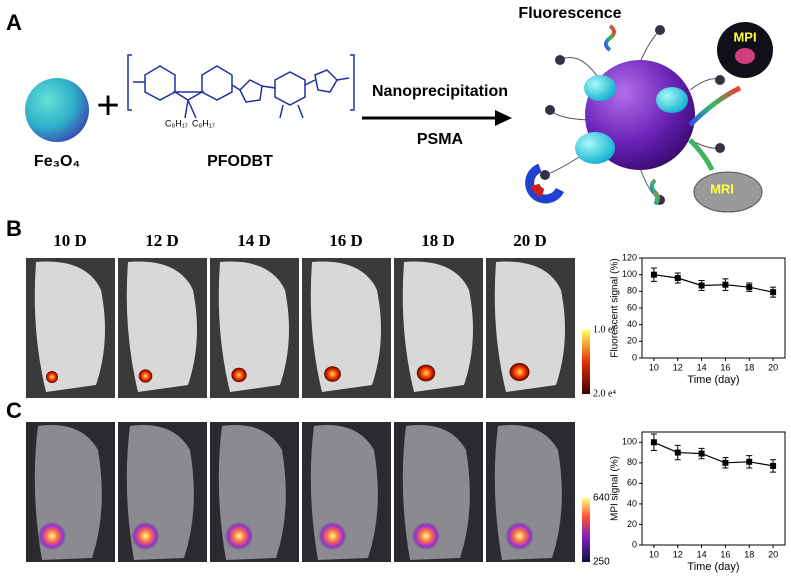 The image size is (791, 580). What do you see at coordinates (601, 562) in the screenshot?
I see `colorbar-label: 250` at bounding box center [601, 562].